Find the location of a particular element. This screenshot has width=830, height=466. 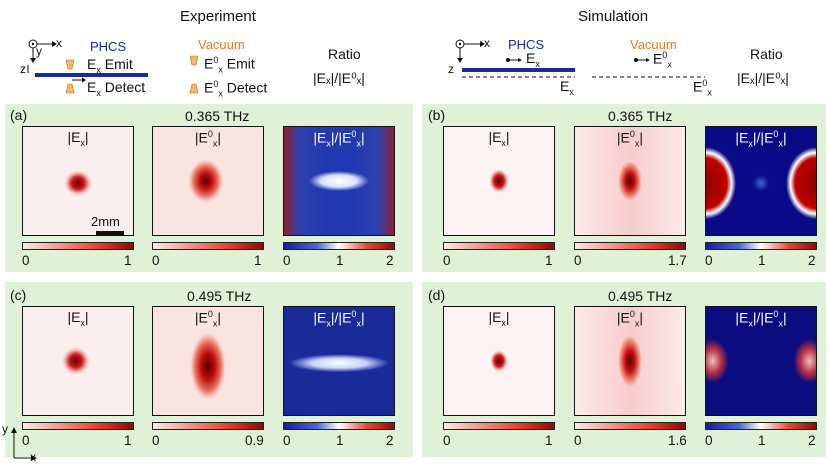

vacuum-emit-label: E0x Emit is located at coordinates (229, 65).